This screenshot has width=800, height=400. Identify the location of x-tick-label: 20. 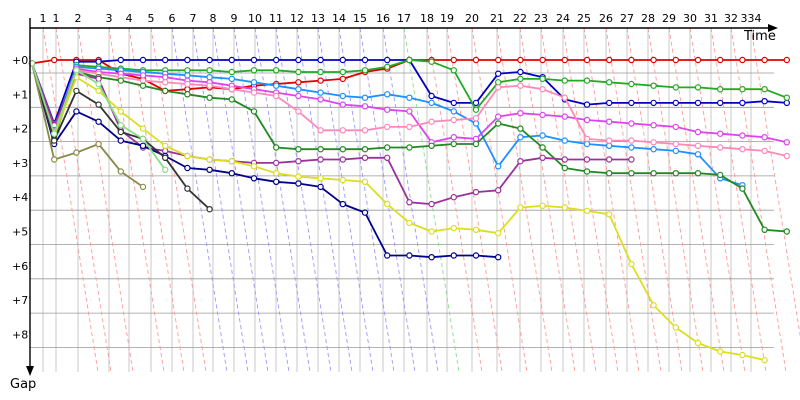
(472, 18).